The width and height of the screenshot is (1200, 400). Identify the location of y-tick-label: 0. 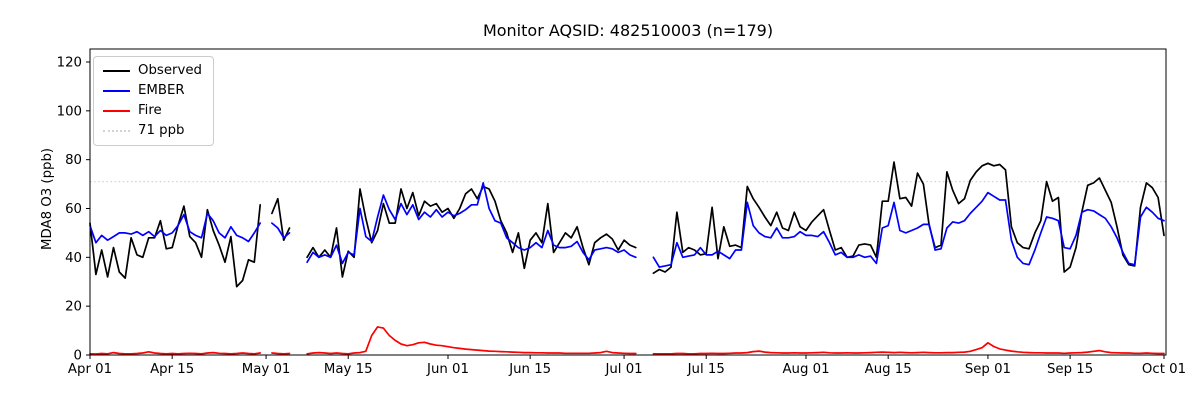
(78, 356).